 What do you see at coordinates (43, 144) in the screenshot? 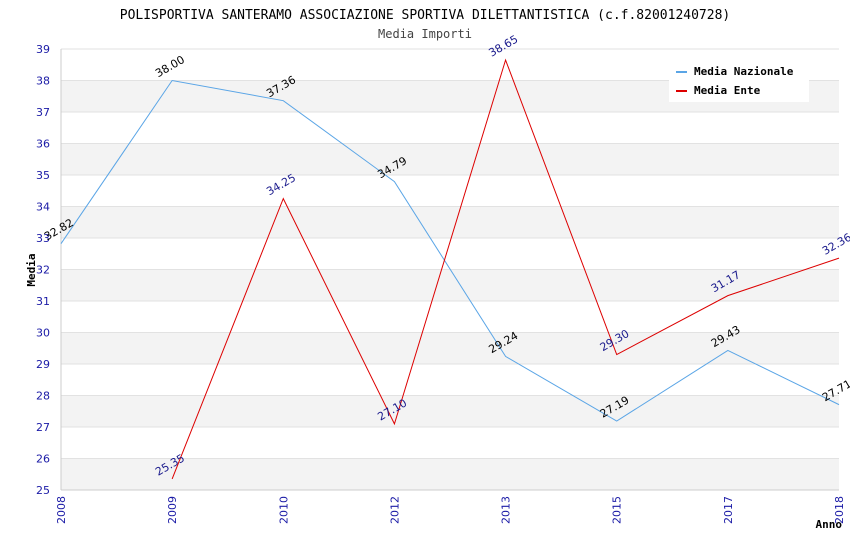
I see `y-tick-label: 36` at bounding box center [43, 144].